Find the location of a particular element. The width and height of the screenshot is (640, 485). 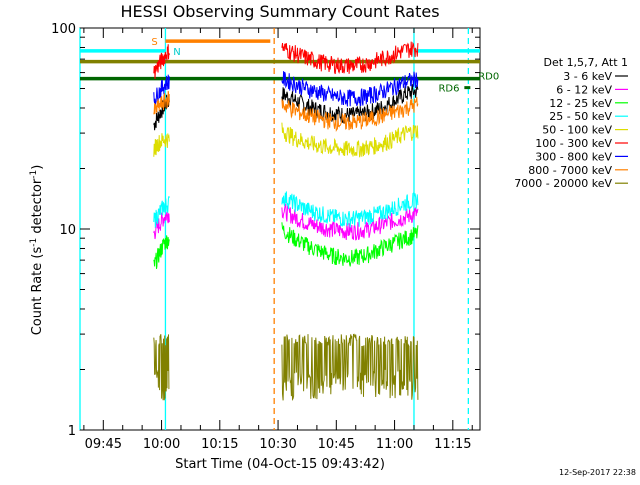

x-tick-label: 11:00 is located at coordinates (394, 444).